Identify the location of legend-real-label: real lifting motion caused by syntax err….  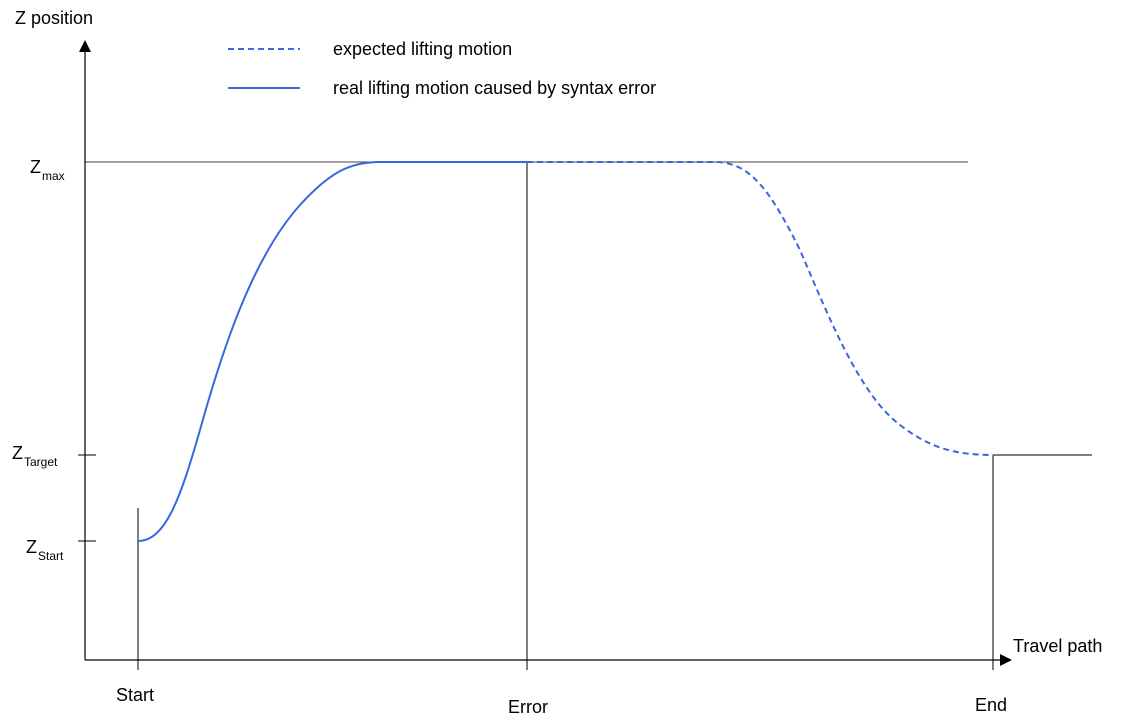
(494, 88).